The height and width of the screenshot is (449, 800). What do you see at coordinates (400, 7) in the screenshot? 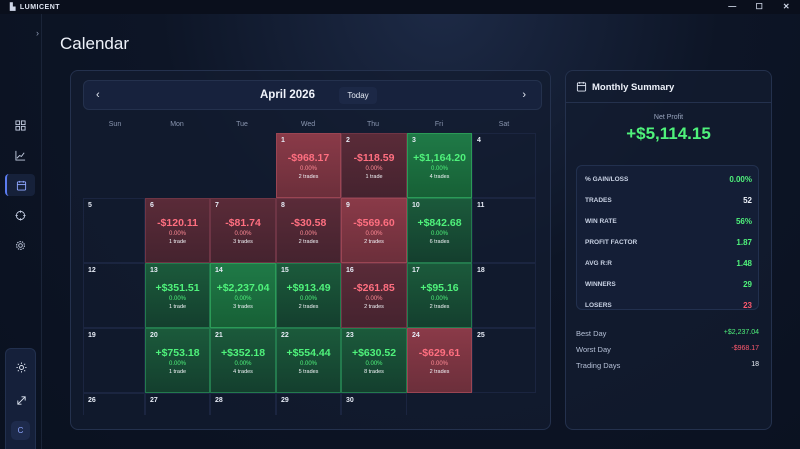
I see `title-bar: ▙ LUMICENT — ☐ ✕` at bounding box center [400, 7].